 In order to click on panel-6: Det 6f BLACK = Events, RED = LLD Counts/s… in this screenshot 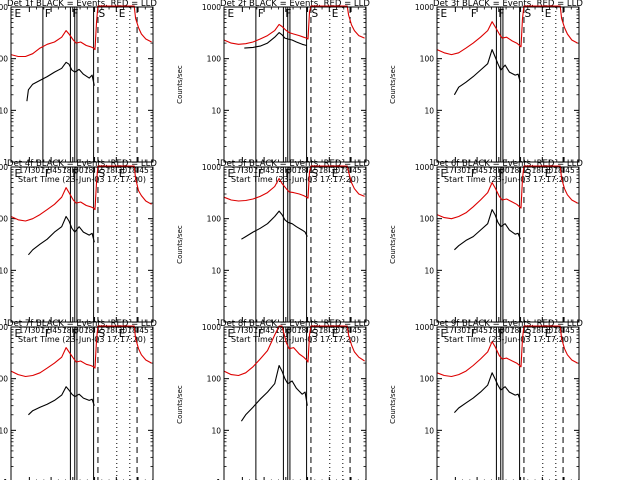, I will do `click(486, 251)`.